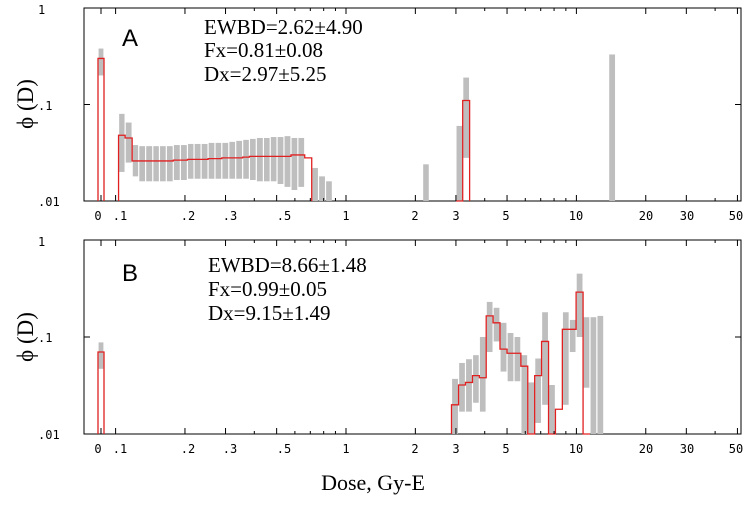  I want to click on panel-a-stat-ewbd: EWBD=2.62±4.90, so click(283, 27).